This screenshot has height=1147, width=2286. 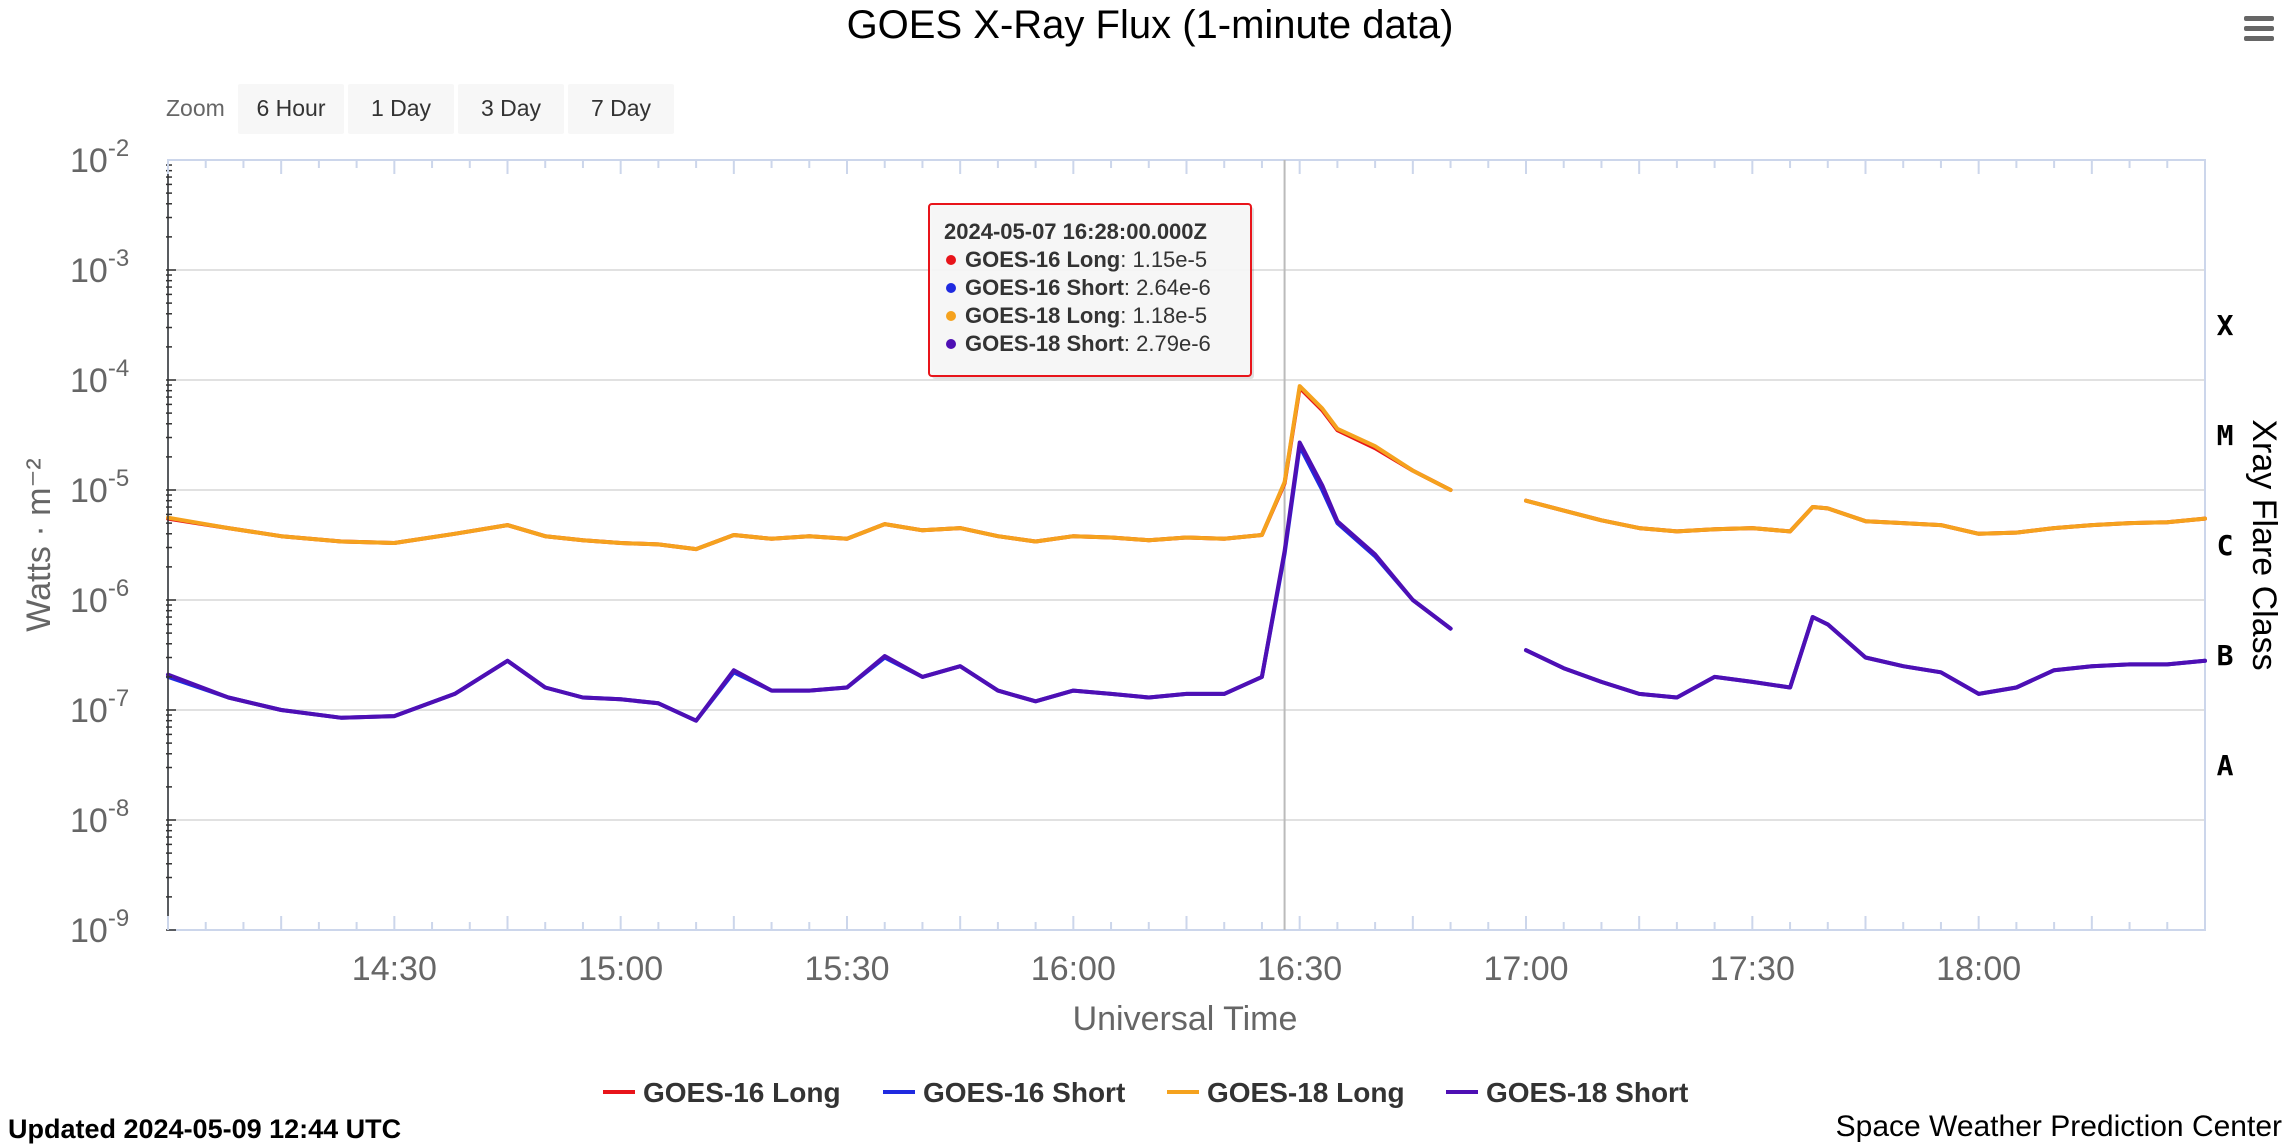 What do you see at coordinates (2059, 1126) in the screenshot?
I see `credit-text: Space Weather Prediction Center` at bounding box center [2059, 1126].